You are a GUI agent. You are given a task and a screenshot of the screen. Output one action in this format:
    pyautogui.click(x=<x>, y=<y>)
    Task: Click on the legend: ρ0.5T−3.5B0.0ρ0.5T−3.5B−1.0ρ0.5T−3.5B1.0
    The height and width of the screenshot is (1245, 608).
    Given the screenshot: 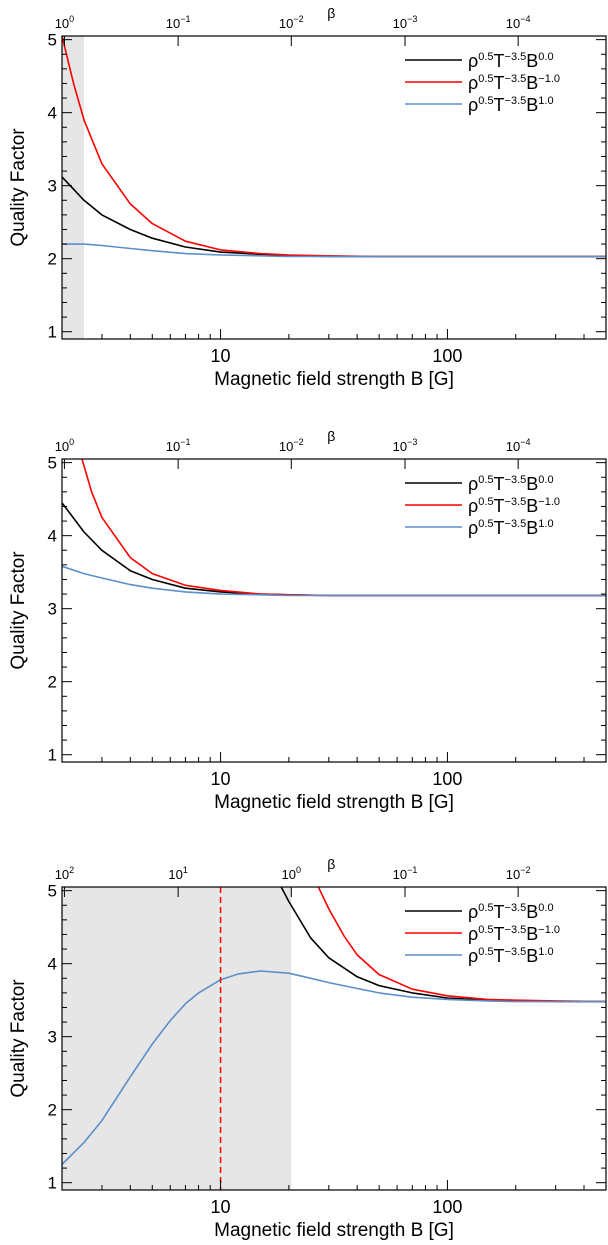 What is the action you would take?
    pyautogui.click(x=482, y=83)
    